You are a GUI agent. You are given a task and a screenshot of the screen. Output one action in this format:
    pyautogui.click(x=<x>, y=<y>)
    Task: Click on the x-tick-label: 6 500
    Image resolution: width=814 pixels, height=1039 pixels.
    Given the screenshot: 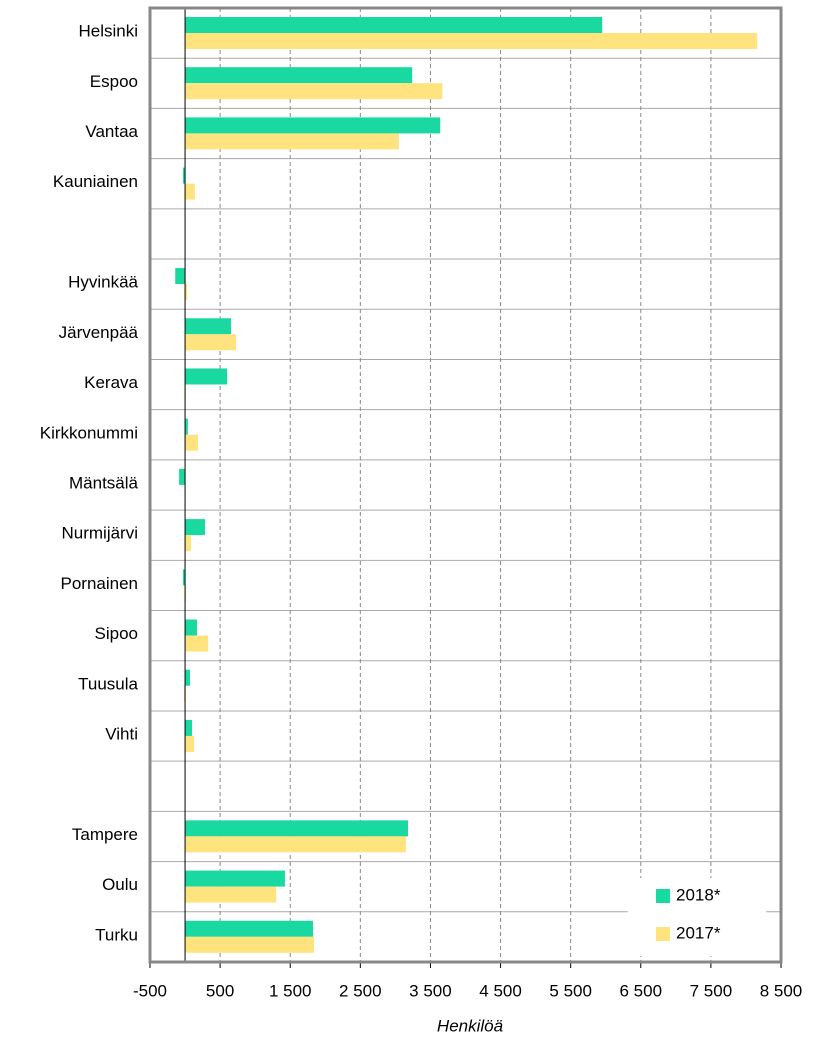 What is the action you would take?
    pyautogui.click(x=641, y=990)
    